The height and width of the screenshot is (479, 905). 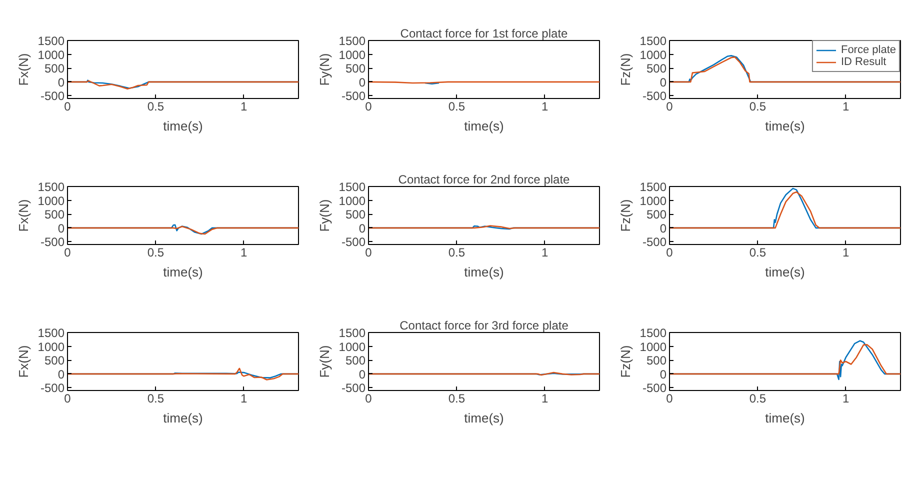 What do you see at coordinates (484, 179) in the screenshot?
I see `chart-title: Contact force for 2nd force plate` at bounding box center [484, 179].